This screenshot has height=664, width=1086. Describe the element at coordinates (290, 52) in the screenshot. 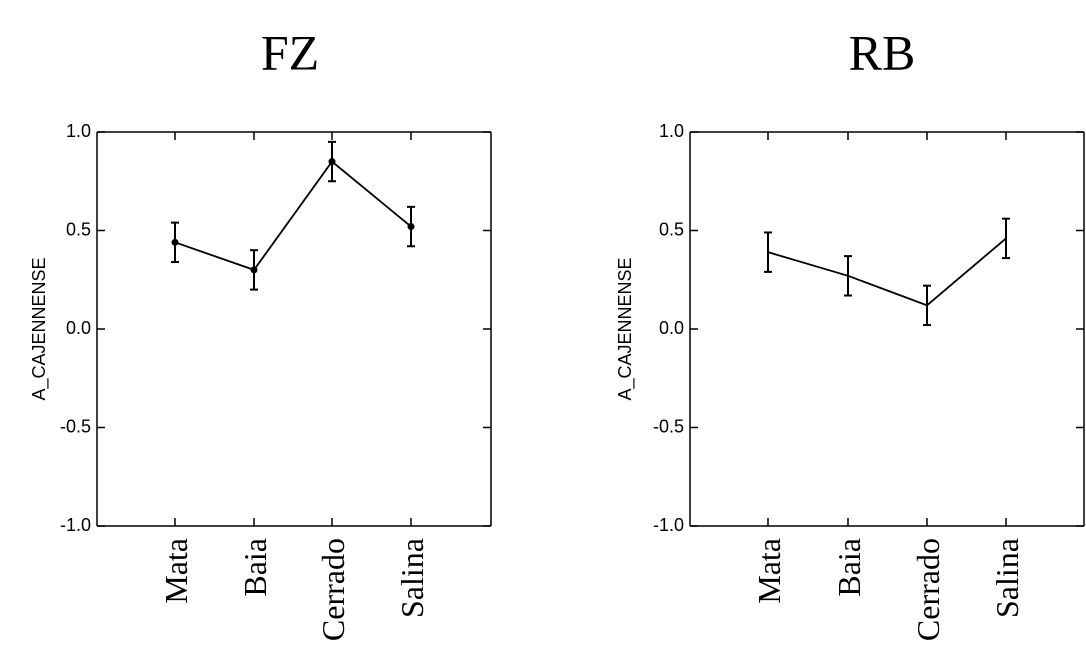

I see `chart-title: FZ` at that location.